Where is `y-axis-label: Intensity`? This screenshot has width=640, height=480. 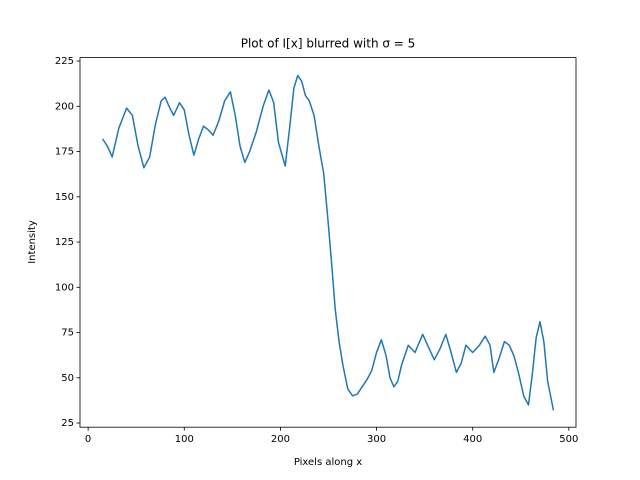 y-axis-label: Intensity is located at coordinates (32, 242).